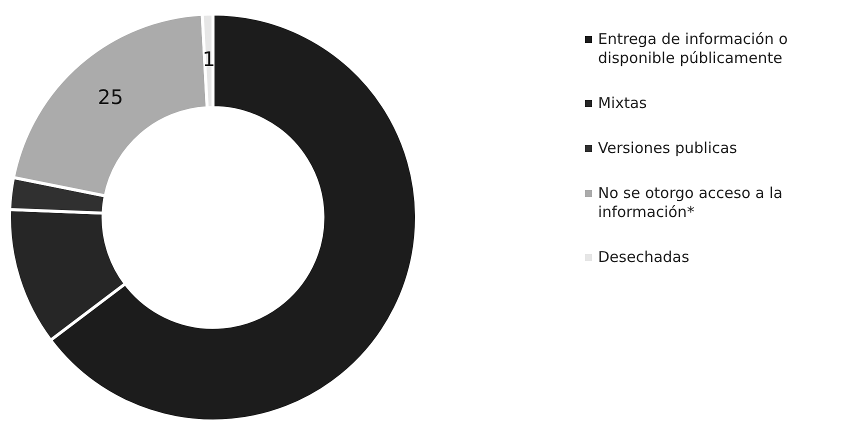 The image size is (867, 437). Describe the element at coordinates (644, 257) in the screenshot. I see `legend-label: Desechadas` at that location.